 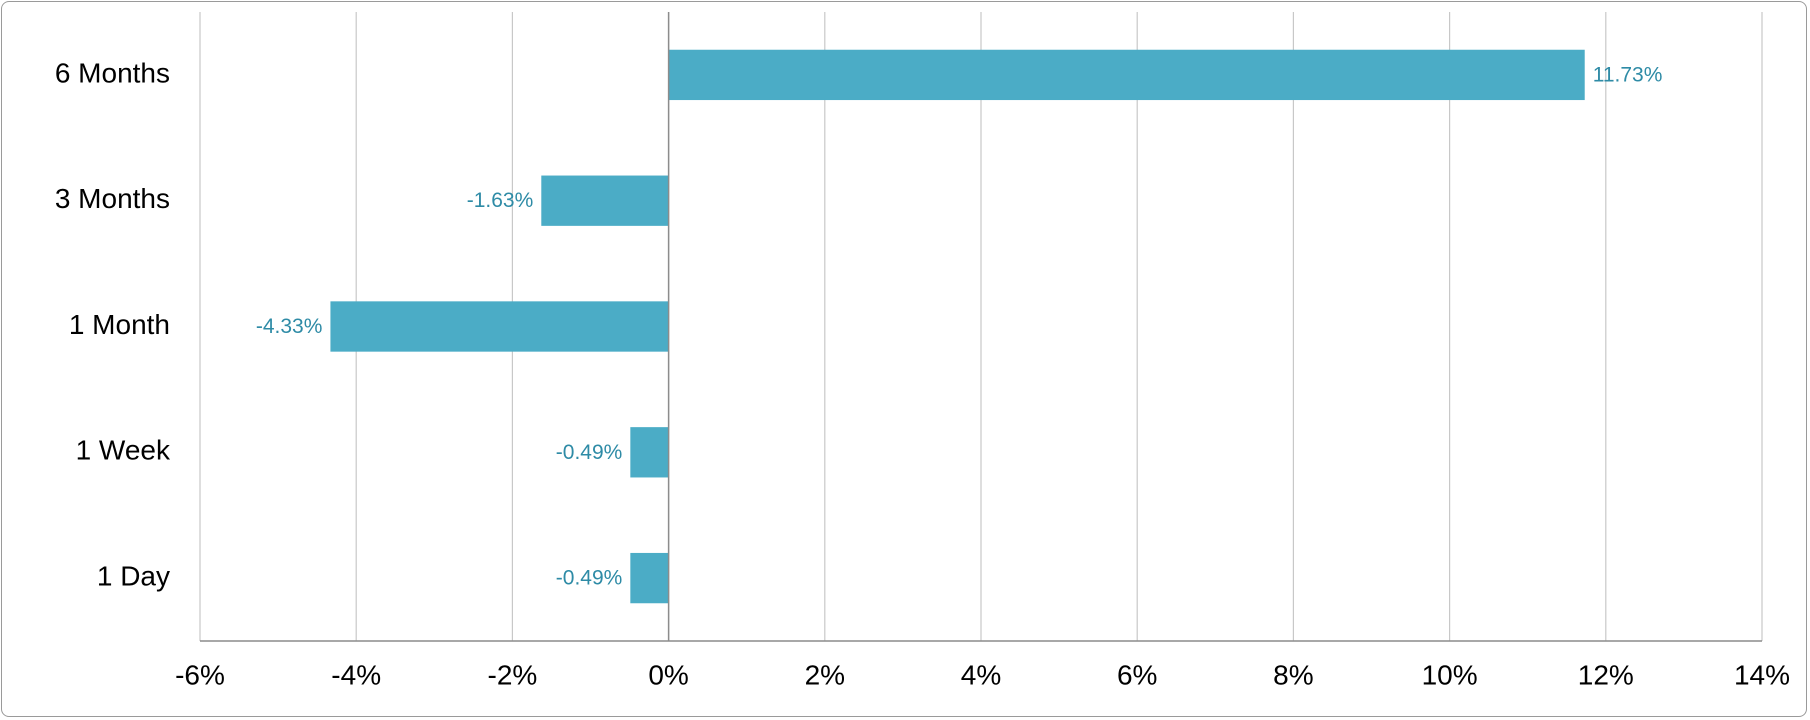 I want to click on value-label: 11.73%, so click(x=1628, y=74).